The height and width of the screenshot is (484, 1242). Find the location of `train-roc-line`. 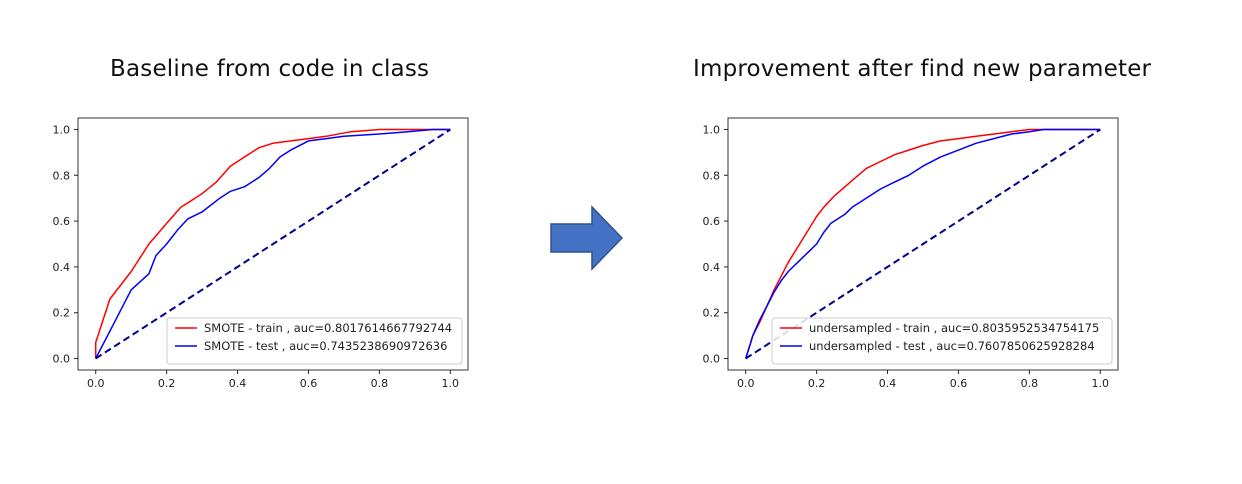

train-roc-line is located at coordinates (272, 243).